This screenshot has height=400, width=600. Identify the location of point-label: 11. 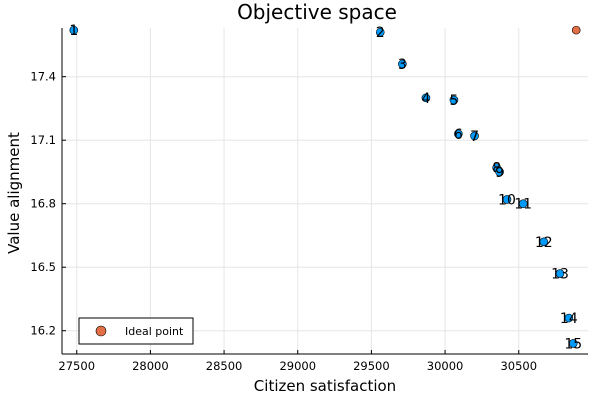
(523, 205).